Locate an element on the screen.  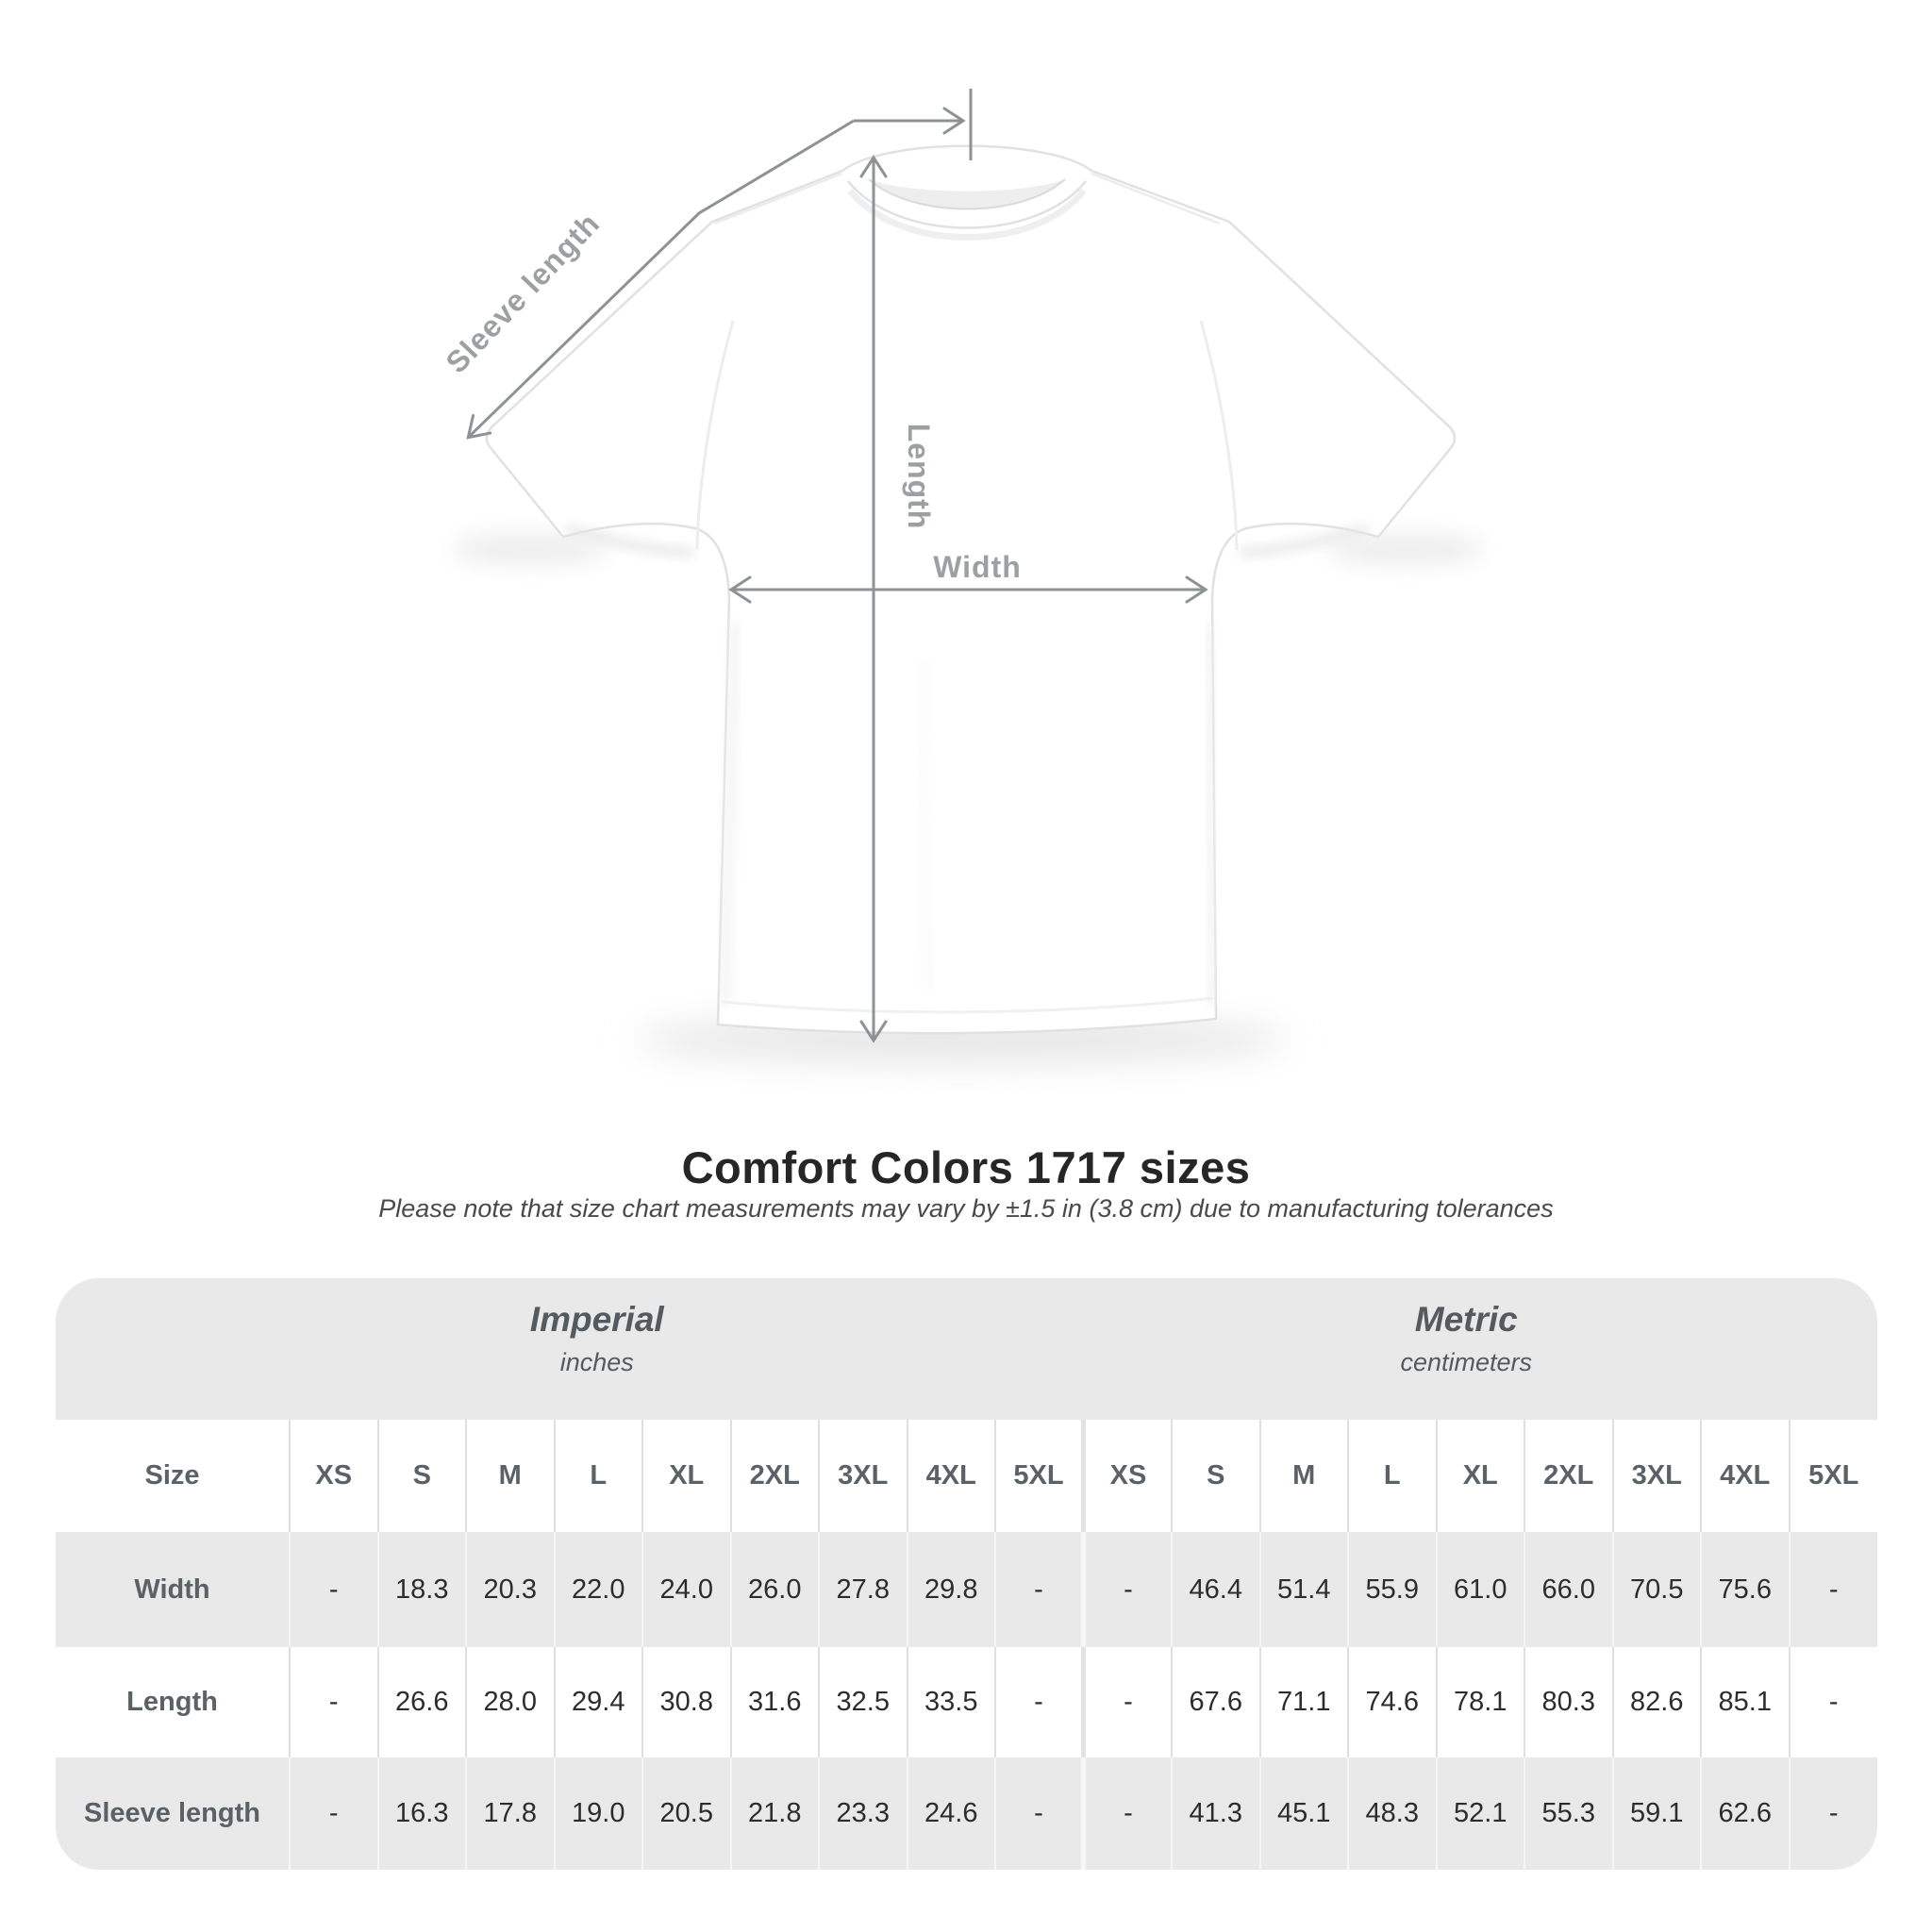
size-corner-label: Size is located at coordinates (173, 1476).